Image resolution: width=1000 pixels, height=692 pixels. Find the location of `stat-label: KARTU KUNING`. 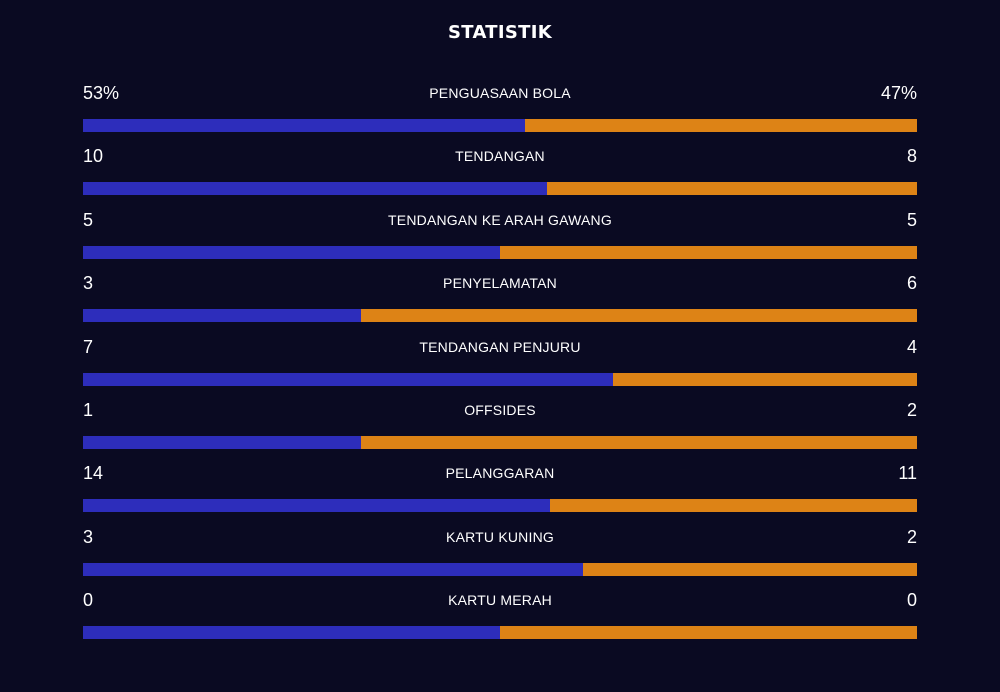

stat-label: KARTU KUNING is located at coordinates (500, 536).